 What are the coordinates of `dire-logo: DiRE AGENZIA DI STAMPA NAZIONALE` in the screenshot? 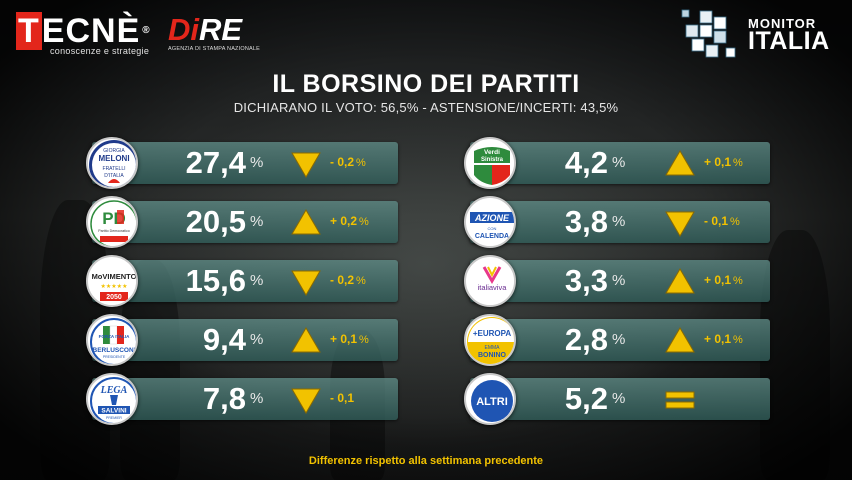 It's located at (214, 32).